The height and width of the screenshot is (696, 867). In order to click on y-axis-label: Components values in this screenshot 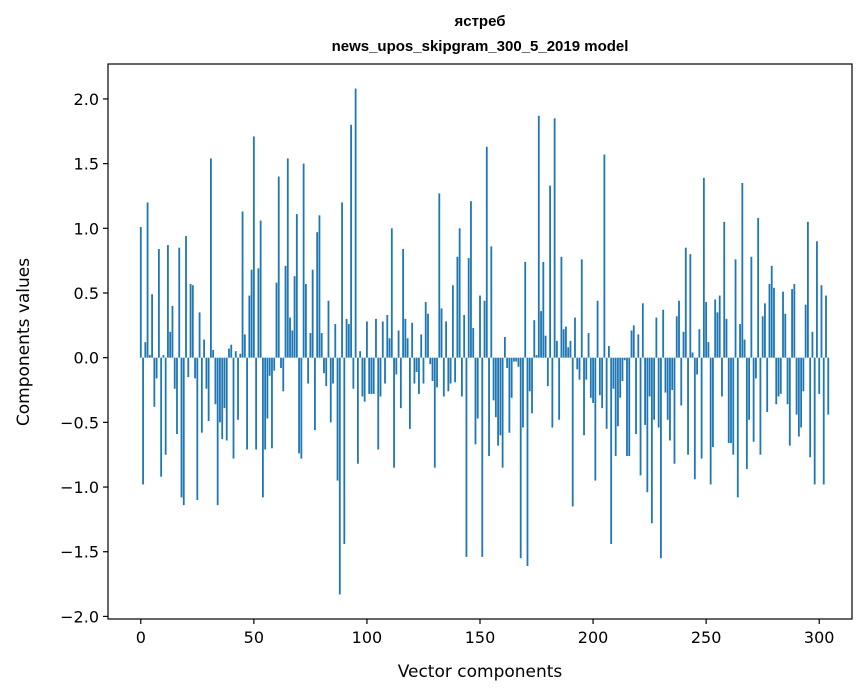, I will do `click(24, 342)`.